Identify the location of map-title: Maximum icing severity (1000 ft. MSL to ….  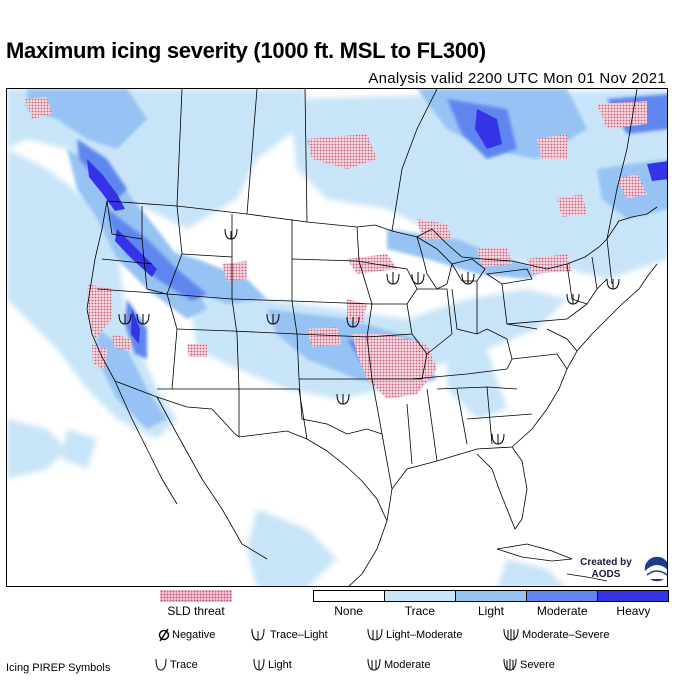
(246, 50).